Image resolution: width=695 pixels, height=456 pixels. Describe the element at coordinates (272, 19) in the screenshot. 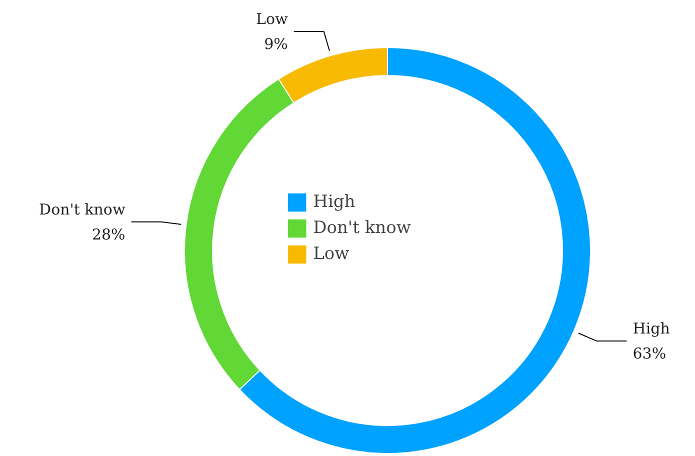

I see `slice-label: Low` at that location.